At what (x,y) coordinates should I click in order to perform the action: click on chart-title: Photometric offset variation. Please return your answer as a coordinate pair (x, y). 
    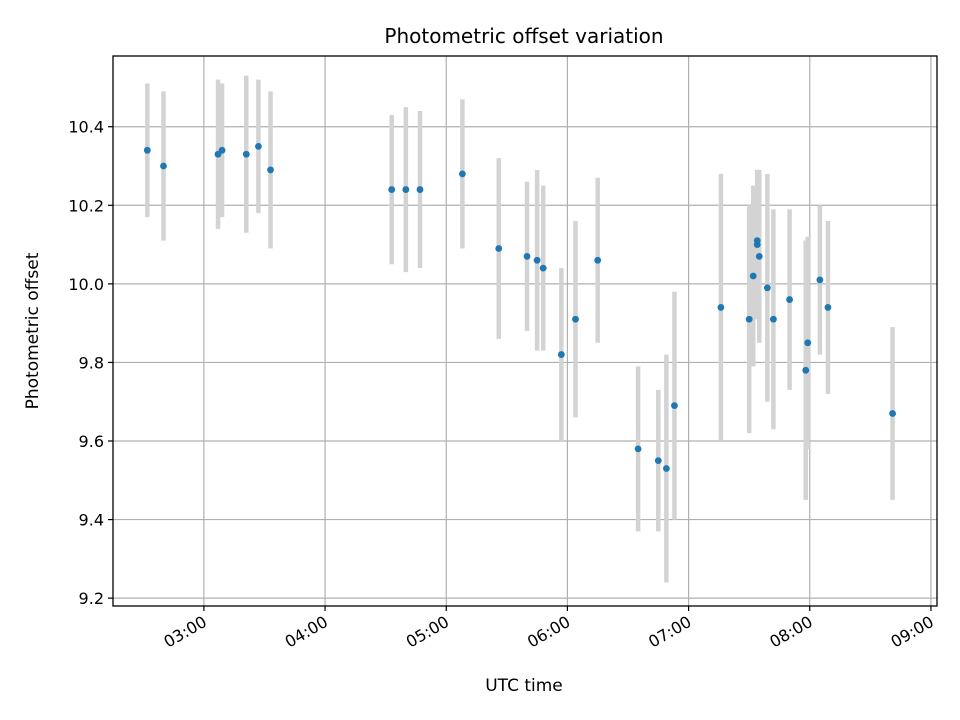
    Looking at the image, I should click on (523, 36).